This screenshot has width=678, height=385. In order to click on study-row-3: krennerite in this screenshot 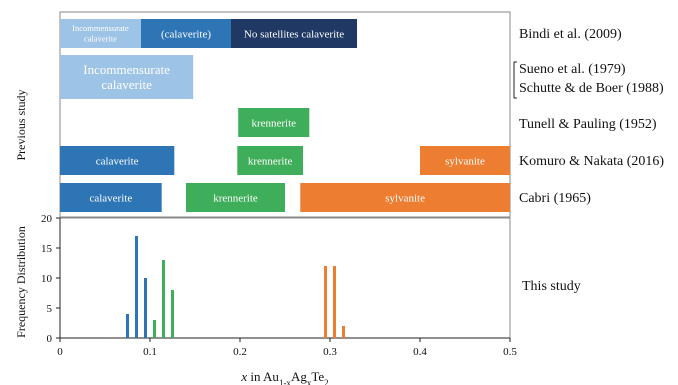, I will do `click(274, 122)`.